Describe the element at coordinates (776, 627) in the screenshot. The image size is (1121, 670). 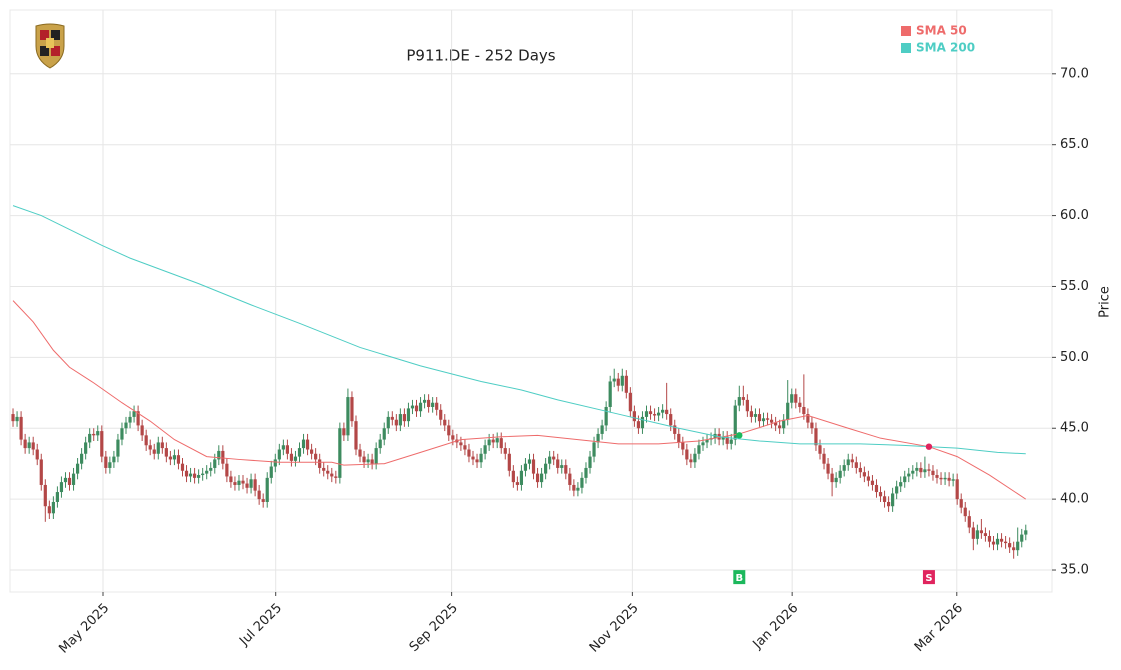
I see `x-tick-label: Jan 2026` at that location.